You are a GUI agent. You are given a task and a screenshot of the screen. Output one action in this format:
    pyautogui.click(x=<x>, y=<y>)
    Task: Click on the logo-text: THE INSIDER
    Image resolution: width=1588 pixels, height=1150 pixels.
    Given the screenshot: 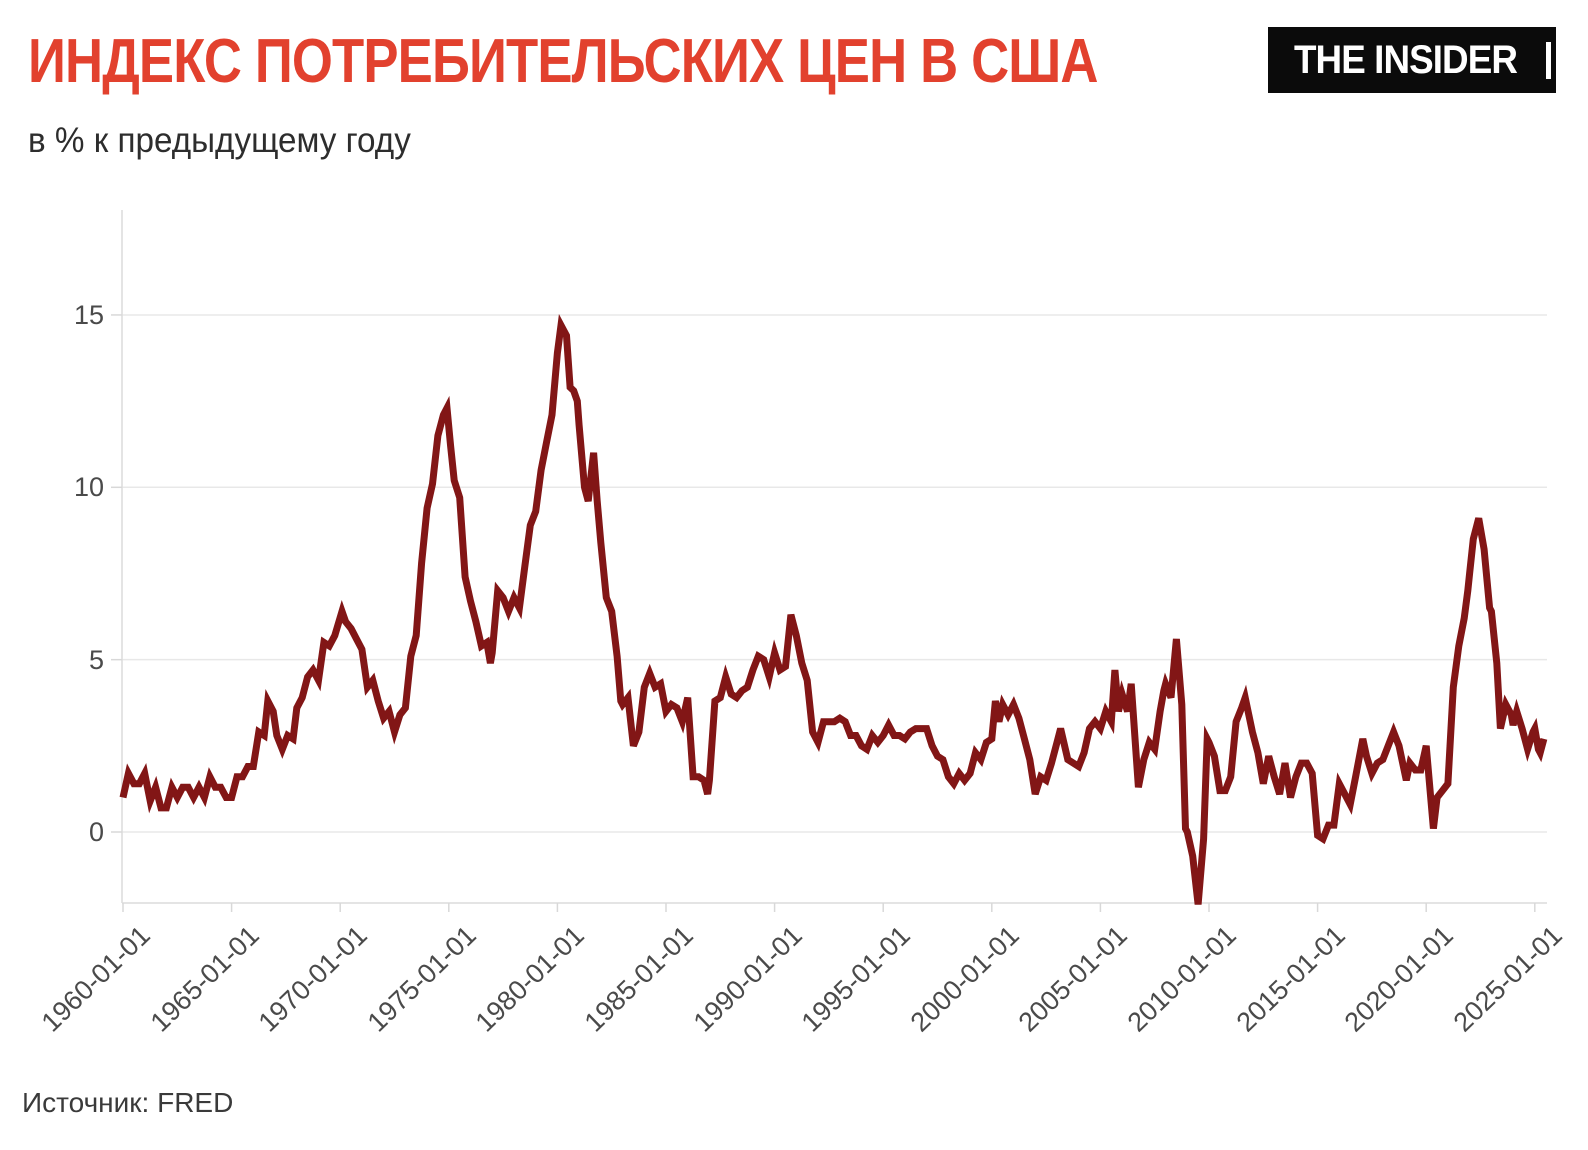 What is the action you would take?
    pyautogui.click(x=1406, y=59)
    